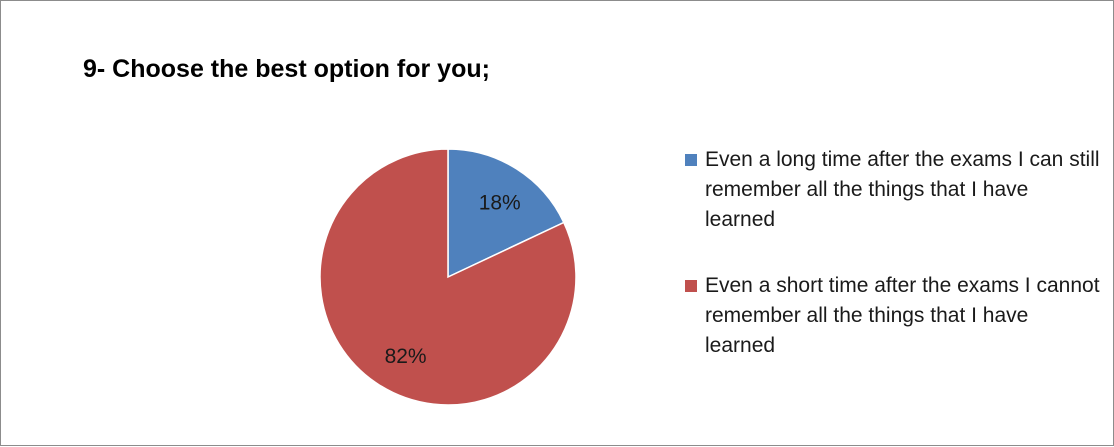  I want to click on pie-slice-short-time, so click(448, 277).